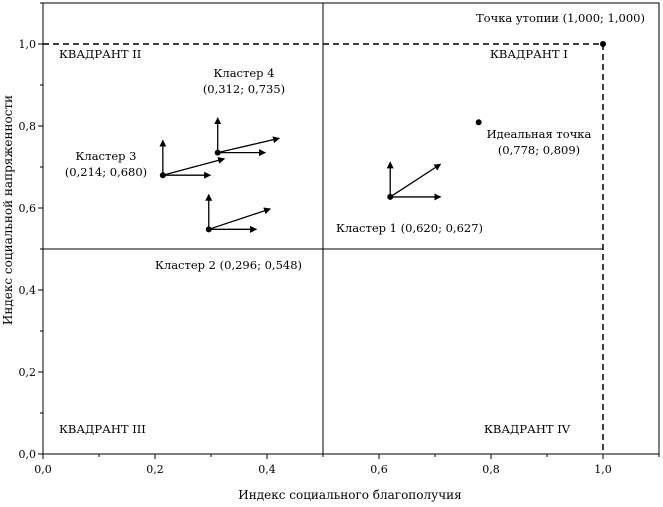  What do you see at coordinates (243, 73) in the screenshot?
I see `cluster4-label: Кластер 4` at bounding box center [243, 73].